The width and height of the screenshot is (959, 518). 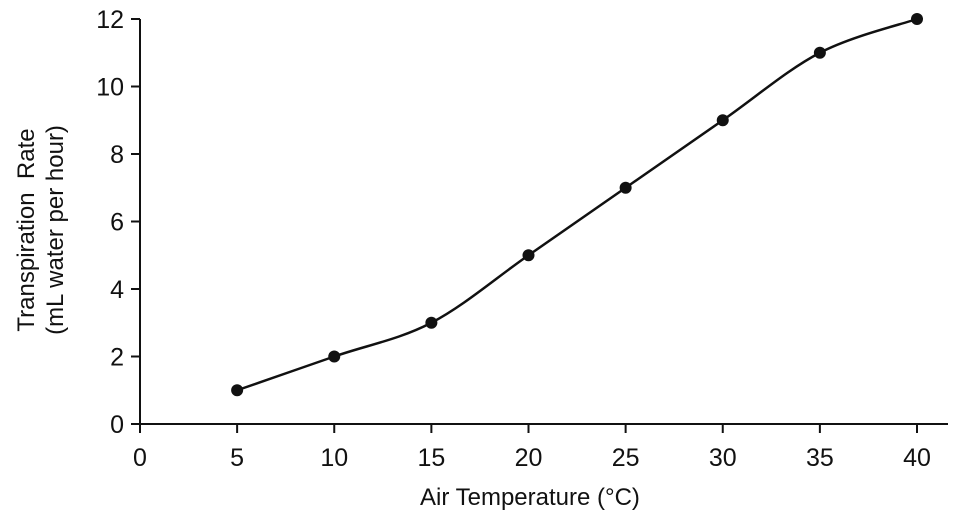 I want to click on x-tick-label: 20, so click(x=529, y=458).